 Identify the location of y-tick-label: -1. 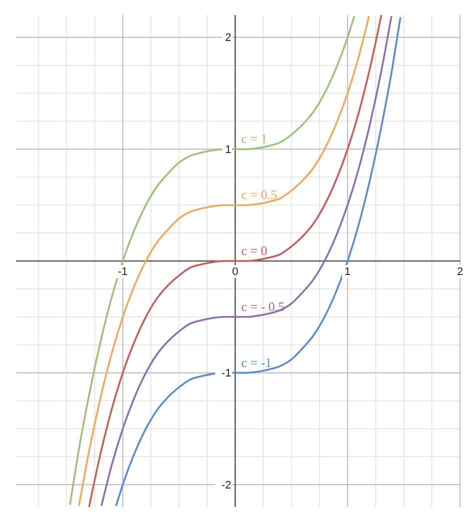
(226, 374).